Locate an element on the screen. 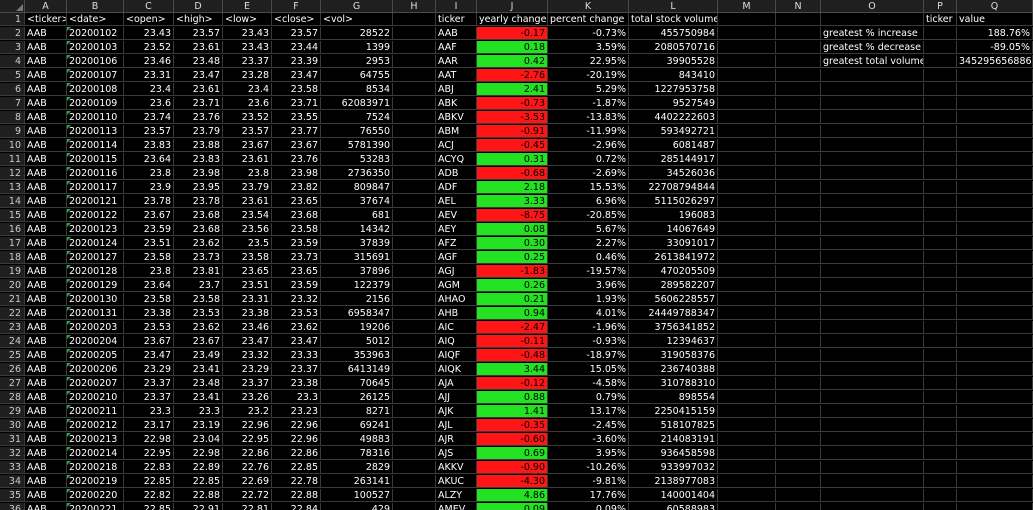 The width and height of the screenshot is (1033, 510). cell-N21 is located at coordinates (798, 299).